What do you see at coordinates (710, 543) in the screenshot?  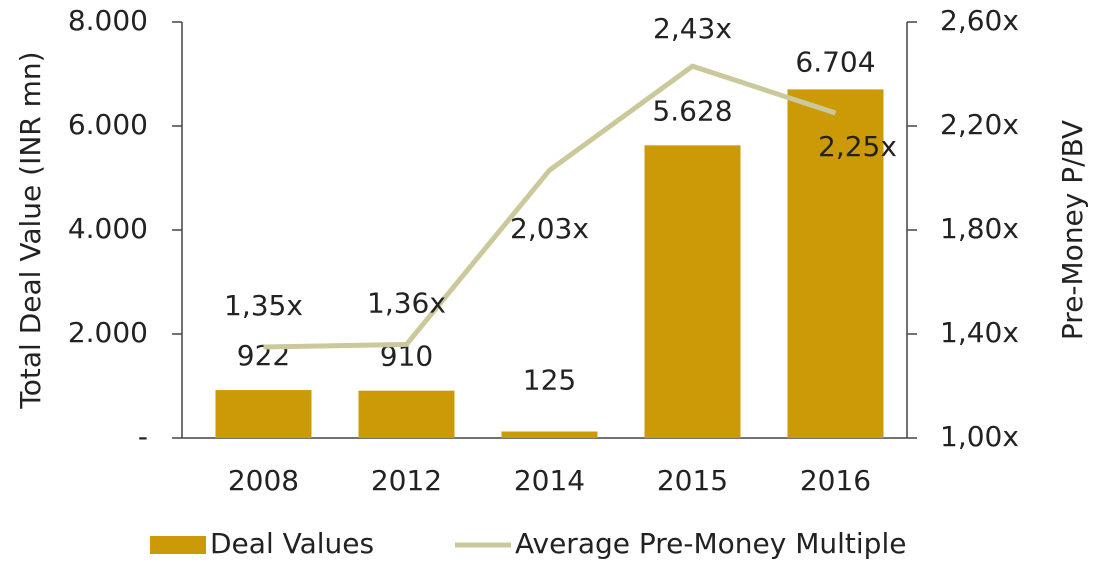 I see `legend-label: Average Pre-Money Multiple` at bounding box center [710, 543].